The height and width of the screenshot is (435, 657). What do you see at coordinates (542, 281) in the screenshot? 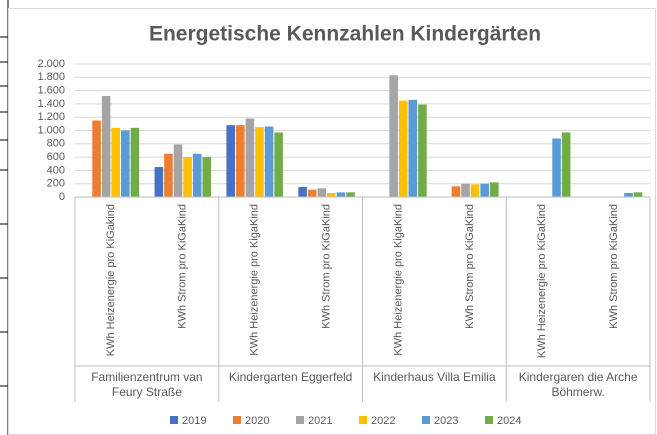
I see `x-tick-label: KWh Heizenergie pro KiGaKind` at bounding box center [542, 281].